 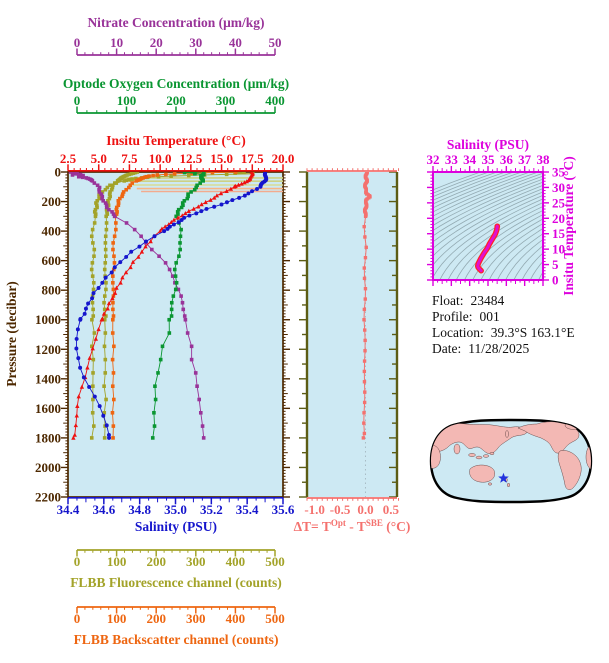 I want to click on delta-t-panel: -1.0 -0.5 0.0 0.5, so click(x=349, y=342).